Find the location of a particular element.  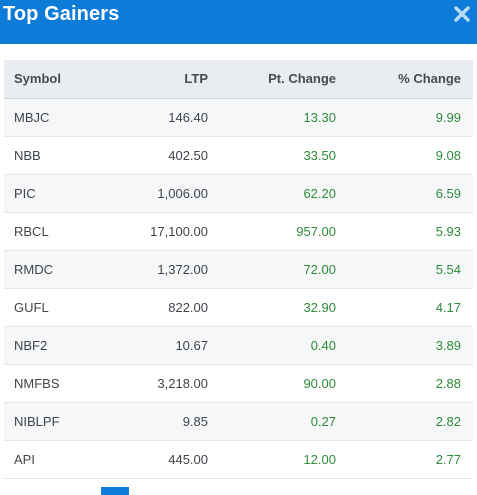

cell-symbol: NBB is located at coordinates (27, 155).